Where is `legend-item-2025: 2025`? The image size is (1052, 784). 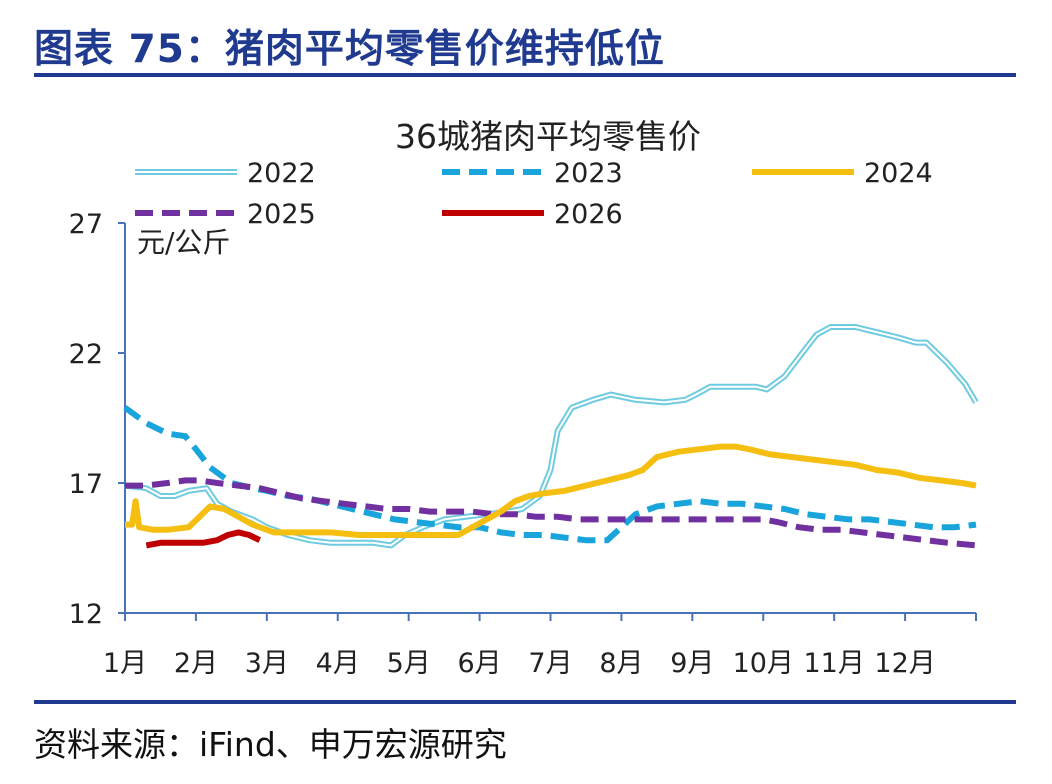
legend-item-2025: 2025 is located at coordinates (225, 214).